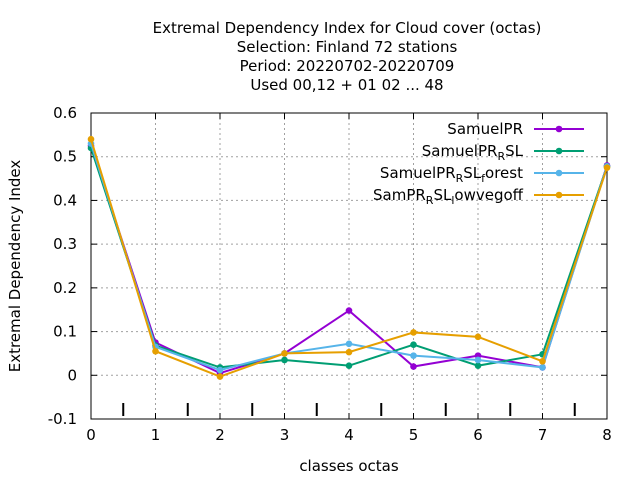 This screenshot has height=480, width=640. What do you see at coordinates (478, 435) in the screenshot?
I see `x-tick-label: 6` at bounding box center [478, 435].